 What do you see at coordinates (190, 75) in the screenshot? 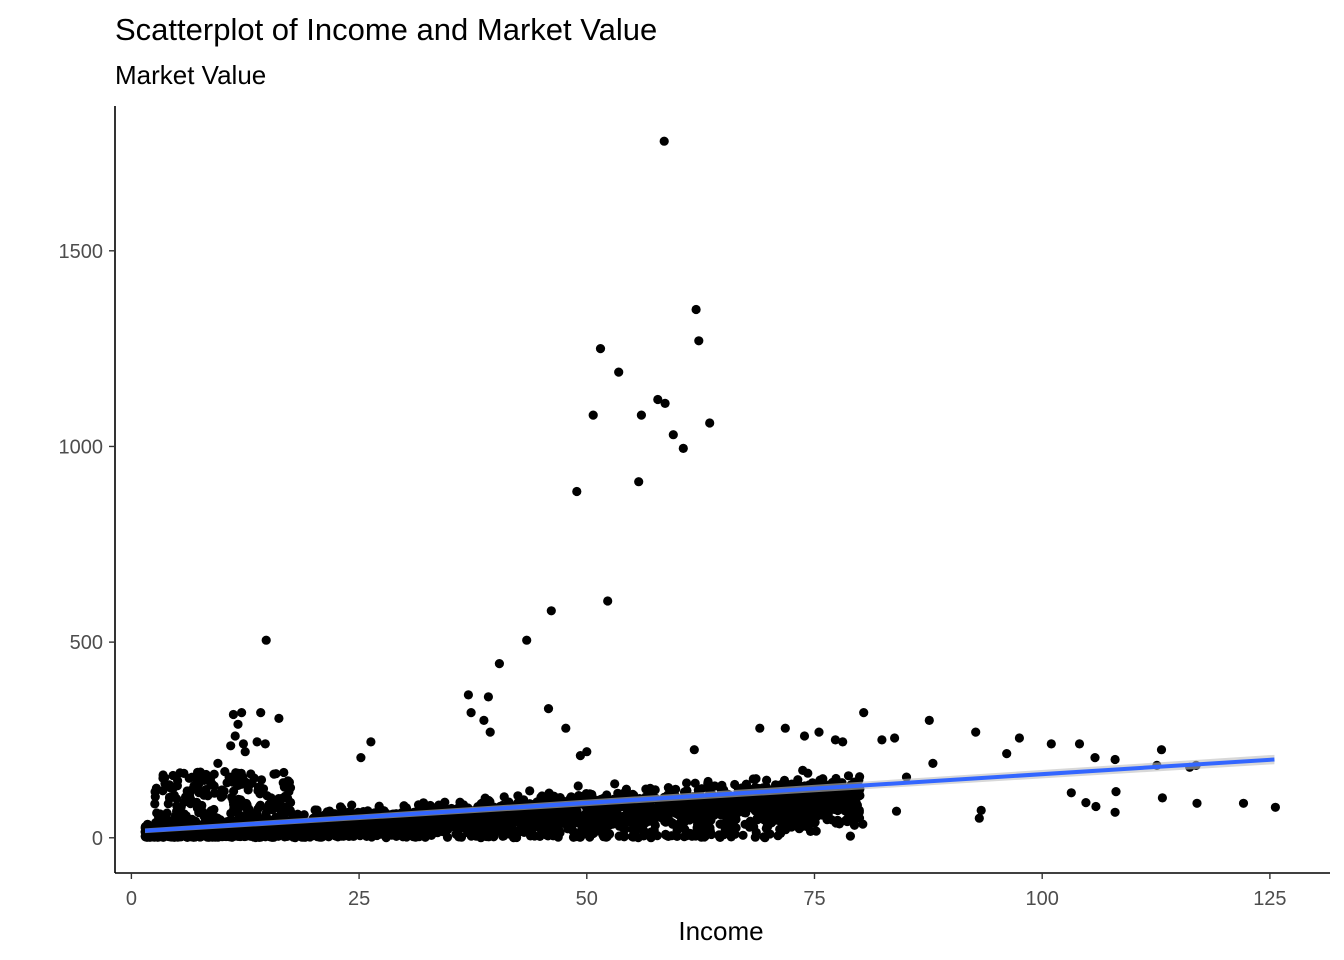
I see `chart-subtitle: Market Value` at bounding box center [190, 75].